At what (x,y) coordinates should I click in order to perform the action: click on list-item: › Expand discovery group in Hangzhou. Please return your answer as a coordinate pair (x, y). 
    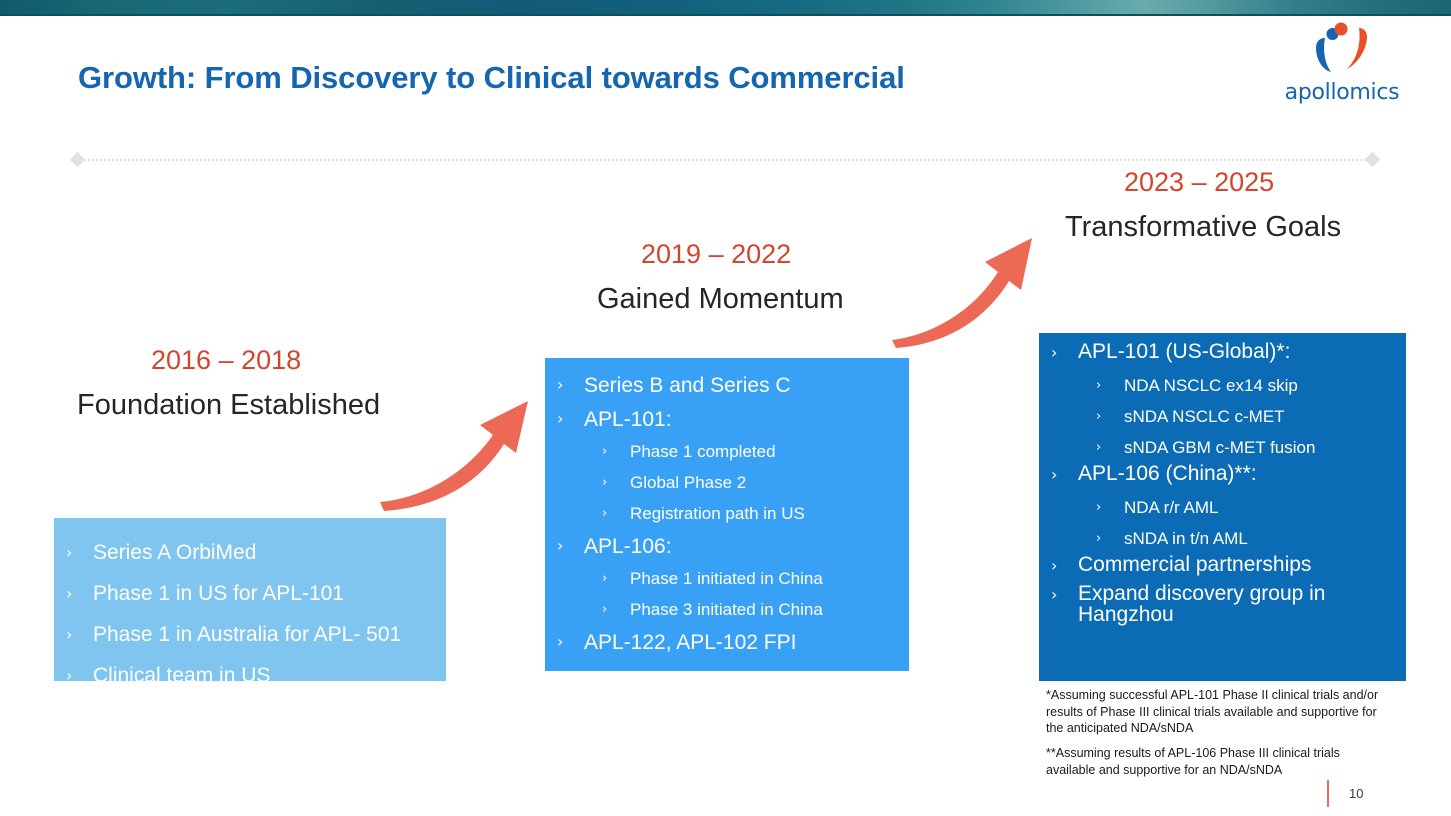
    Looking at the image, I should click on (1223, 604).